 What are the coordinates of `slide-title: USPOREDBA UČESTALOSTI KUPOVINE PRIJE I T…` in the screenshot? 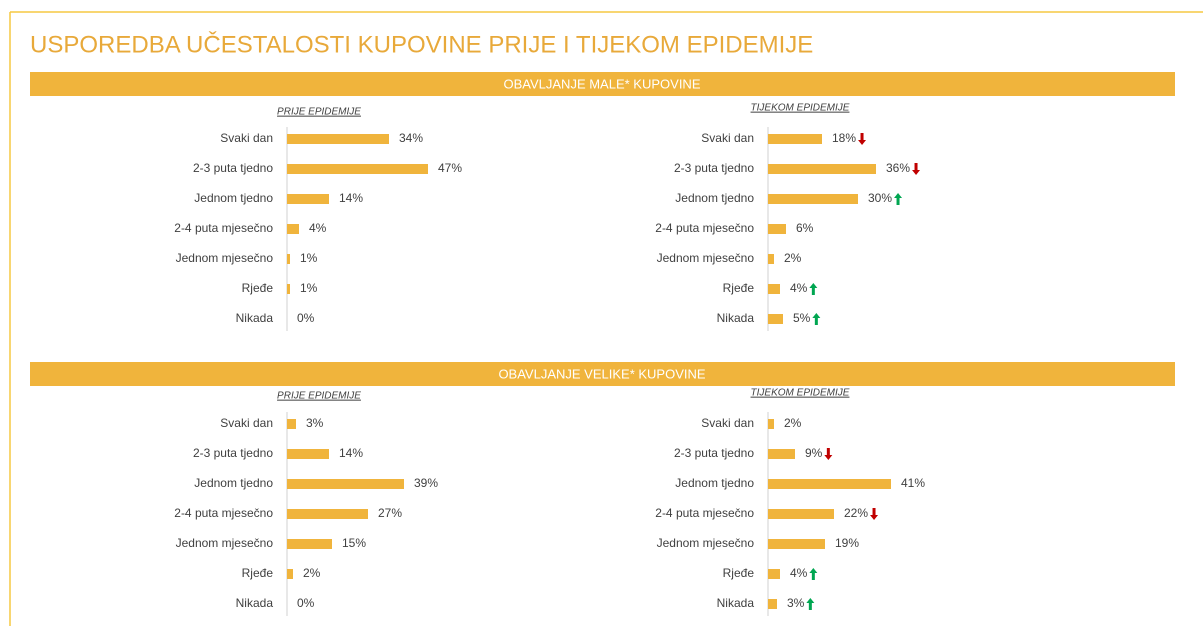 It's located at (421, 44).